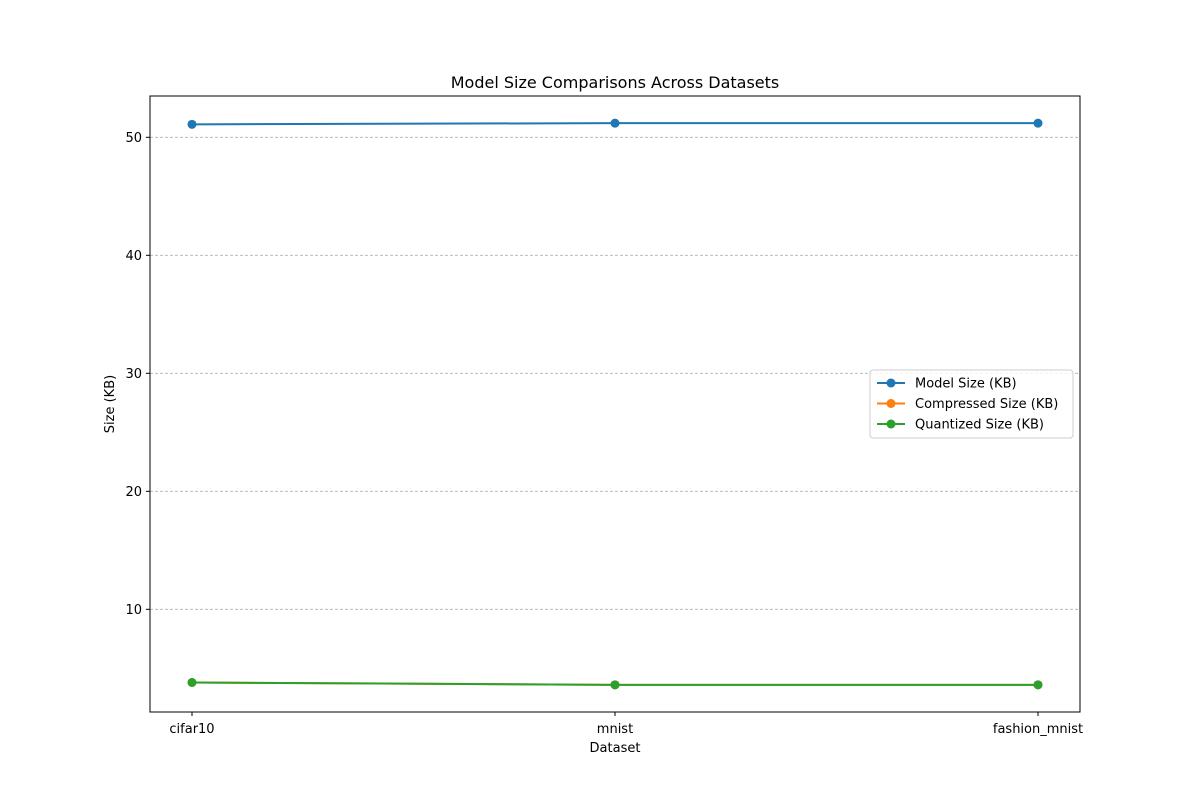 Image resolution: width=1200 pixels, height=800 pixels. I want to click on legend-item: Compressed Size (KB), so click(967, 404).